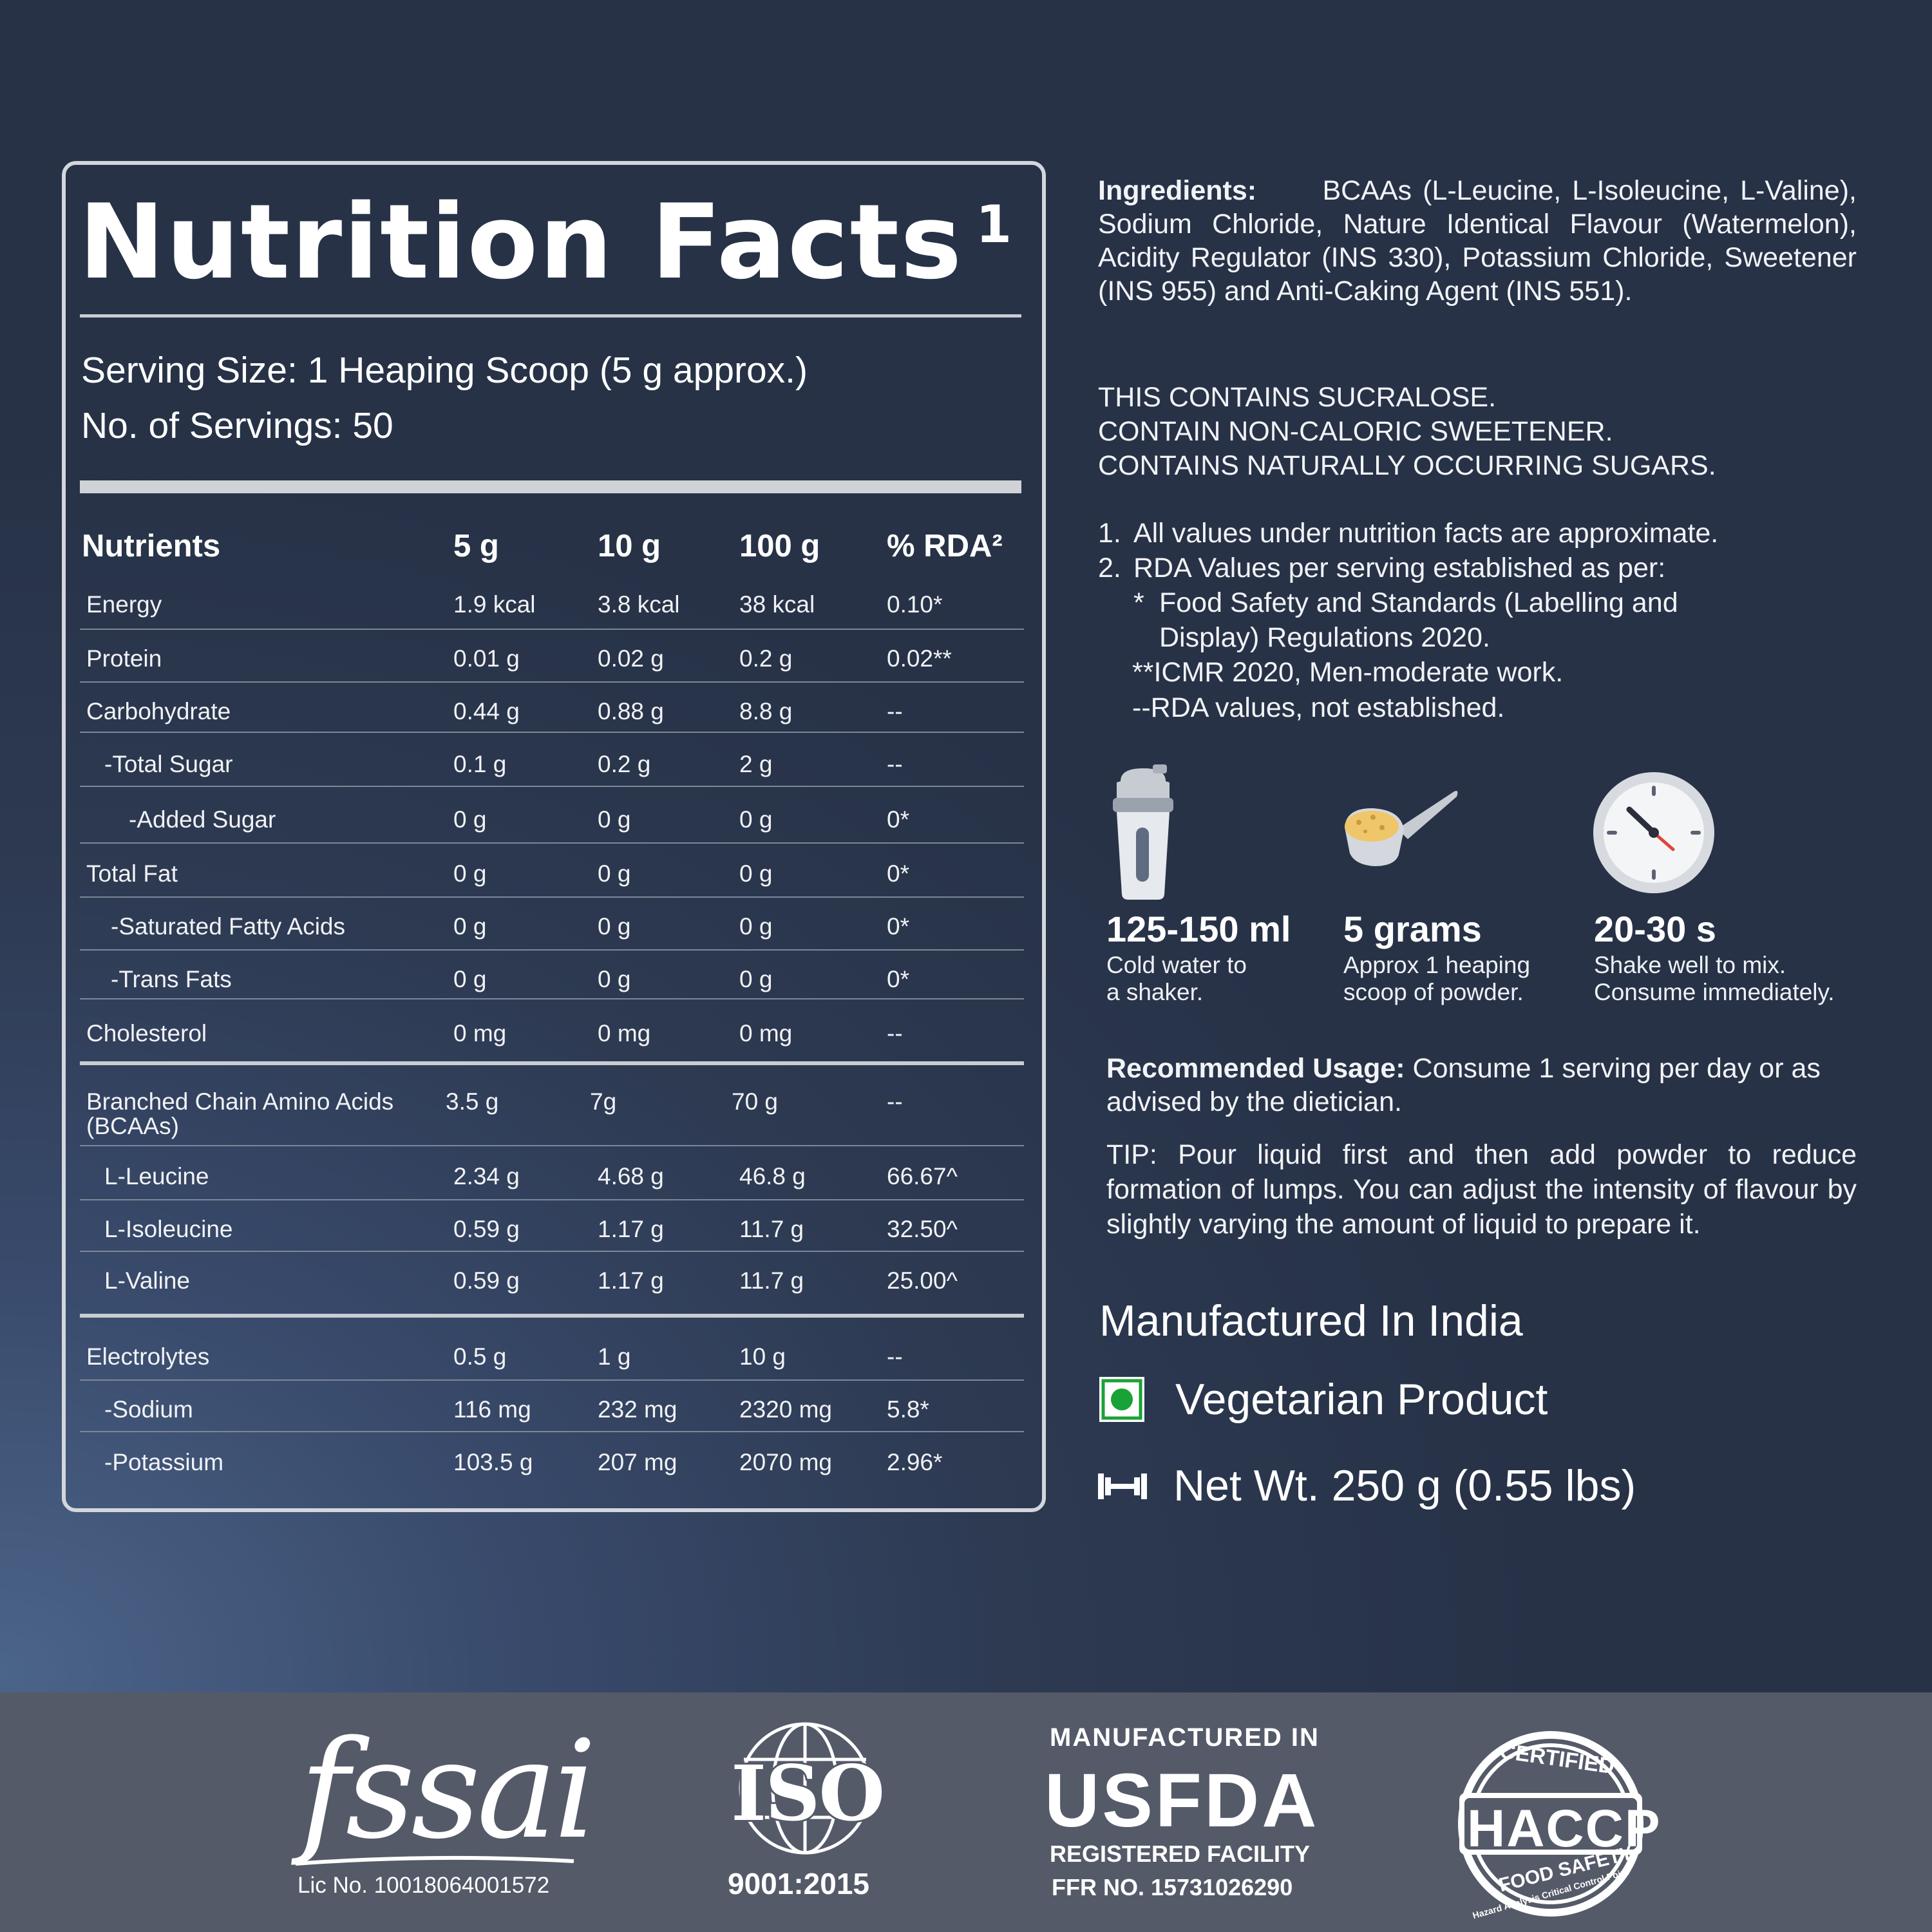 Image resolution: width=1932 pixels, height=1932 pixels. Describe the element at coordinates (164, 1462) in the screenshot. I see `nutrient-name: -Potassium` at that location.